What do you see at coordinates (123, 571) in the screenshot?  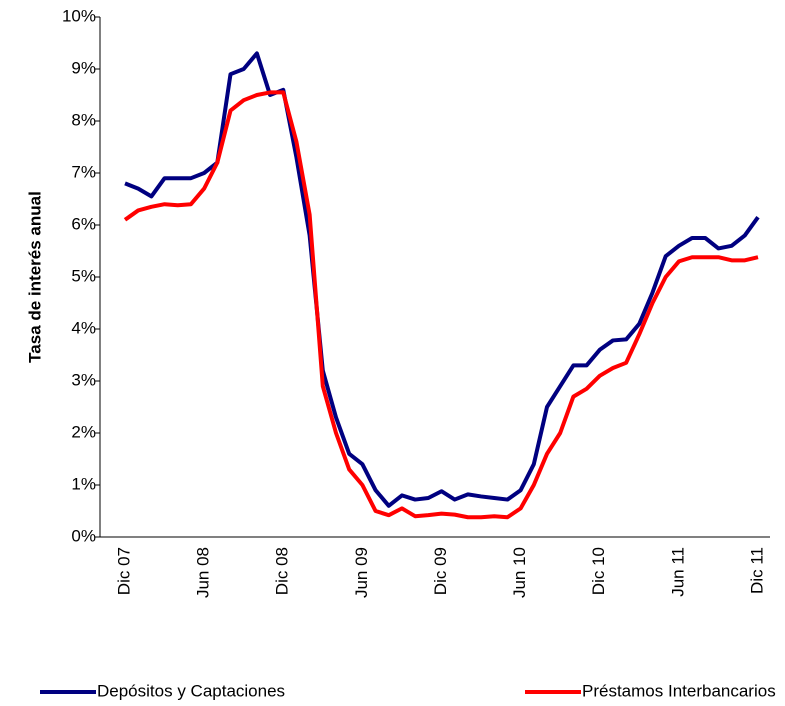 I see `x-tick-label: Dic 07` at bounding box center [123, 571].